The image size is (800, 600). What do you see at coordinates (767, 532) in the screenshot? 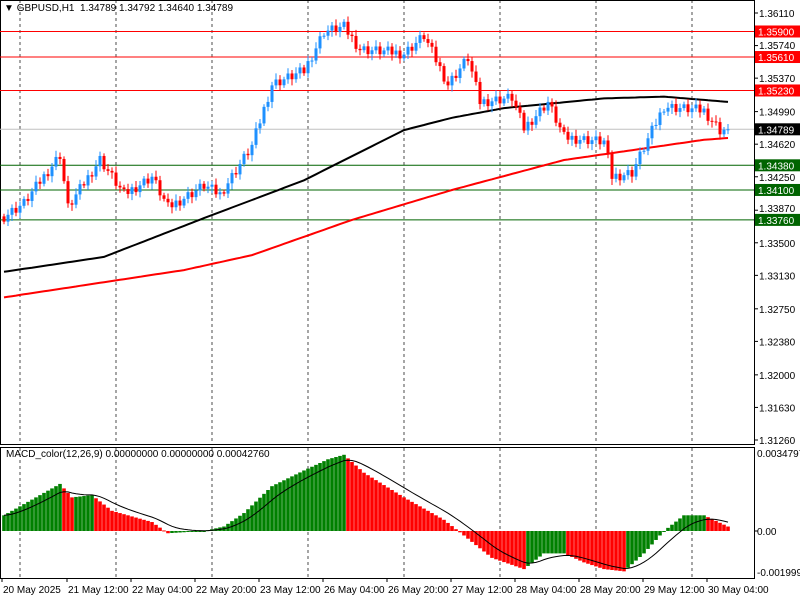
I see `macd-label: 0.00` at bounding box center [767, 532].